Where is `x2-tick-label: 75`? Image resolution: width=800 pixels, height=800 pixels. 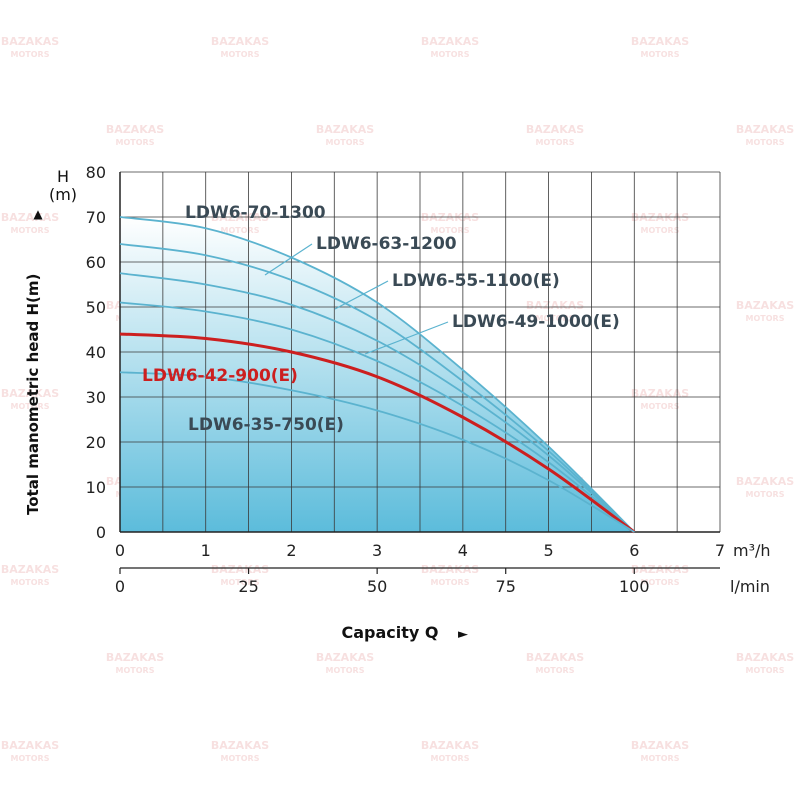
x2-tick-label: 75 is located at coordinates (506, 586).